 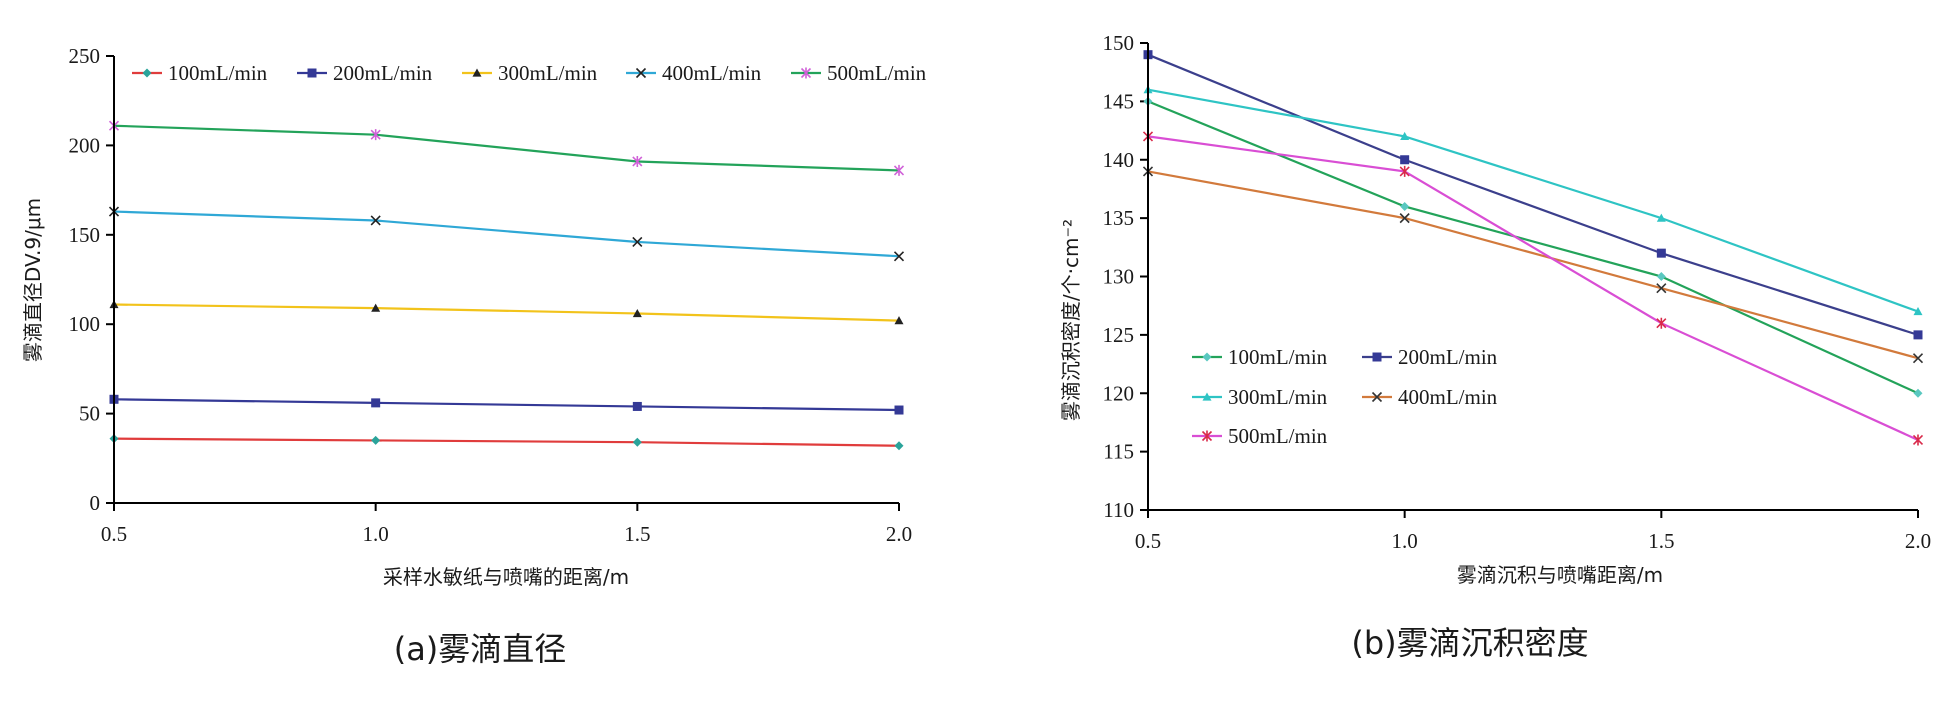 I want to click on panel-a-legend-label: 200mL/min, so click(x=383, y=73).